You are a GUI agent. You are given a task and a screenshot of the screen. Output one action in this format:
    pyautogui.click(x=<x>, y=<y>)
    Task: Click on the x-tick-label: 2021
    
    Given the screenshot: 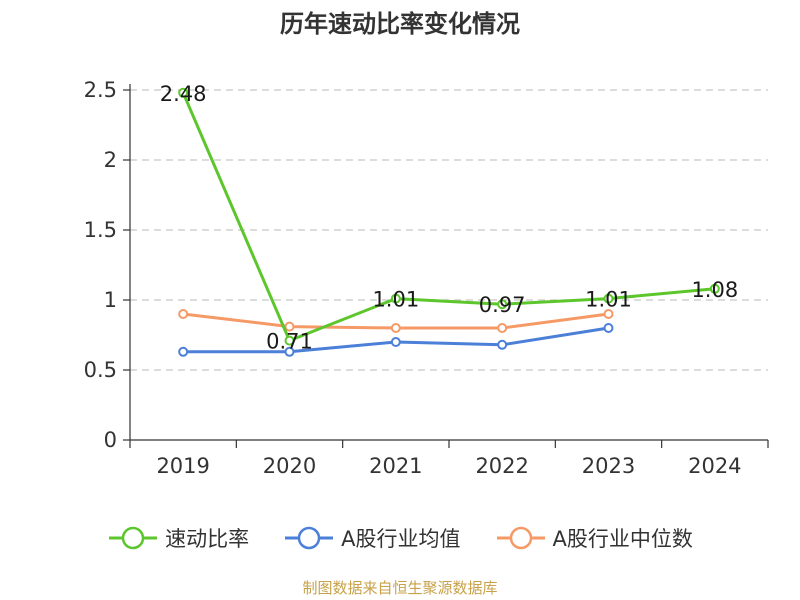 What is the action you would take?
    pyautogui.click(x=395, y=466)
    